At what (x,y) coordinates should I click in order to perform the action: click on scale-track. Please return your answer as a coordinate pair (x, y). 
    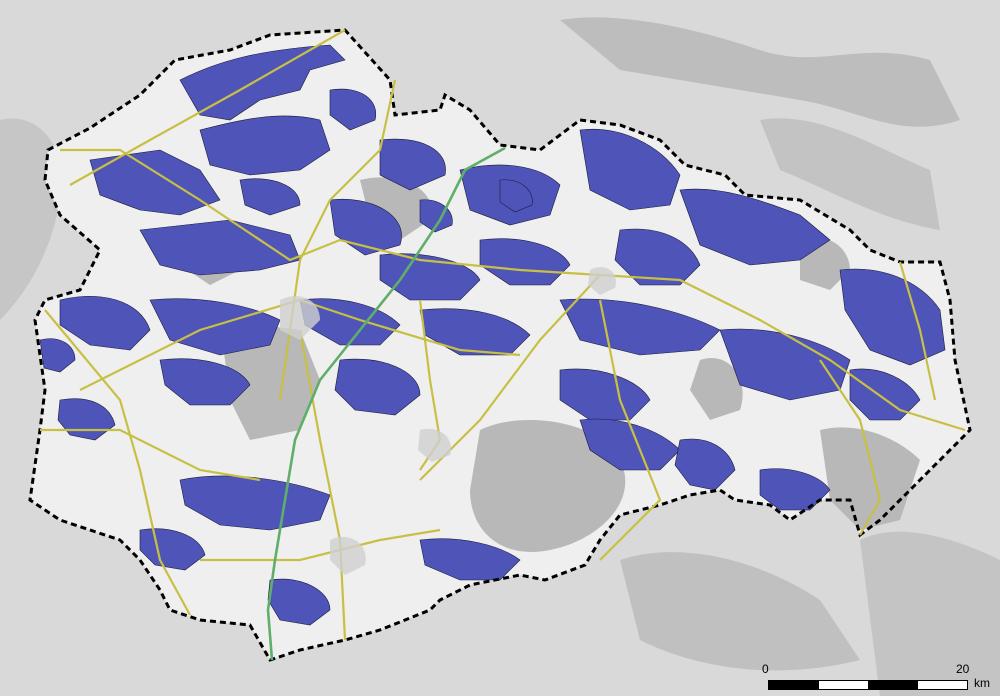
    Looking at the image, I should click on (868, 685).